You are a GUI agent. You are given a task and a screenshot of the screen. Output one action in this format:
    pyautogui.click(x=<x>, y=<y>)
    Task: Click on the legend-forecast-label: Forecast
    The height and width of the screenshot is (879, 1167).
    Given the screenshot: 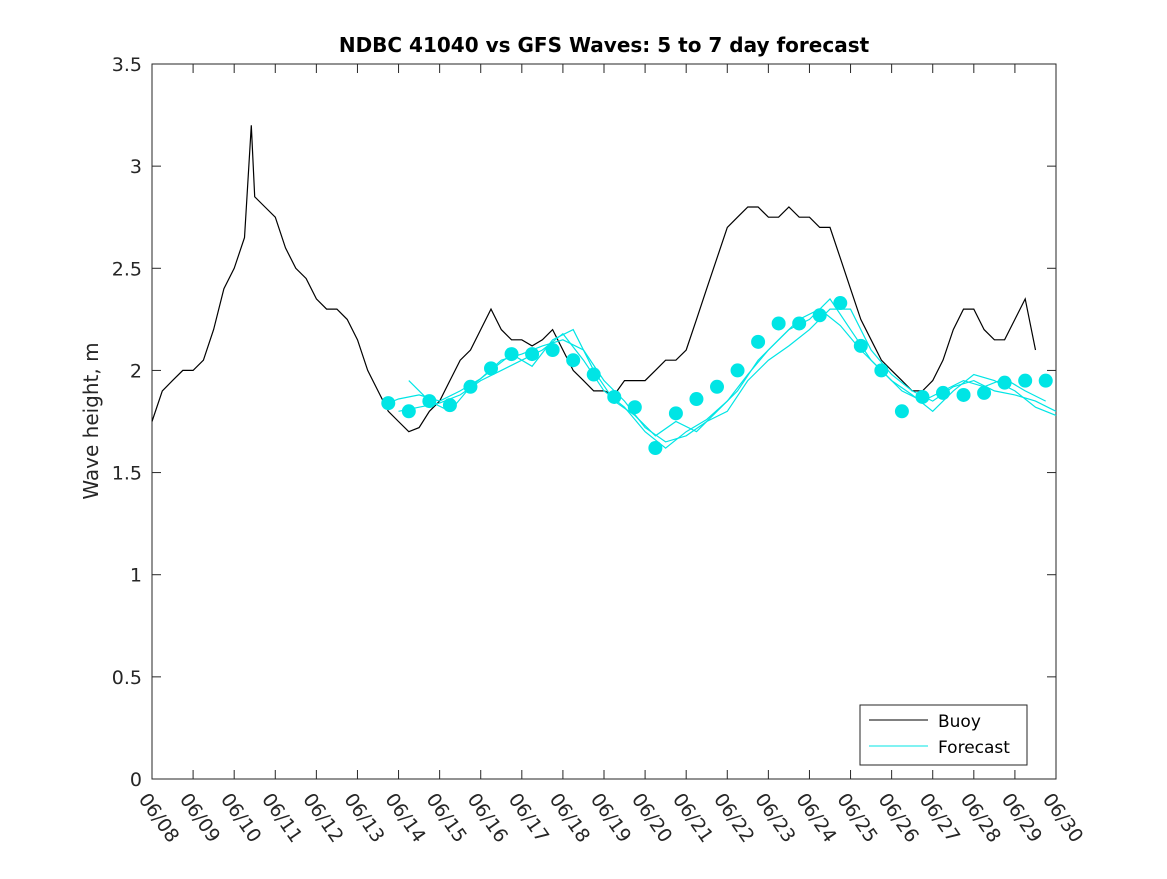 What is the action you would take?
    pyautogui.click(x=974, y=748)
    